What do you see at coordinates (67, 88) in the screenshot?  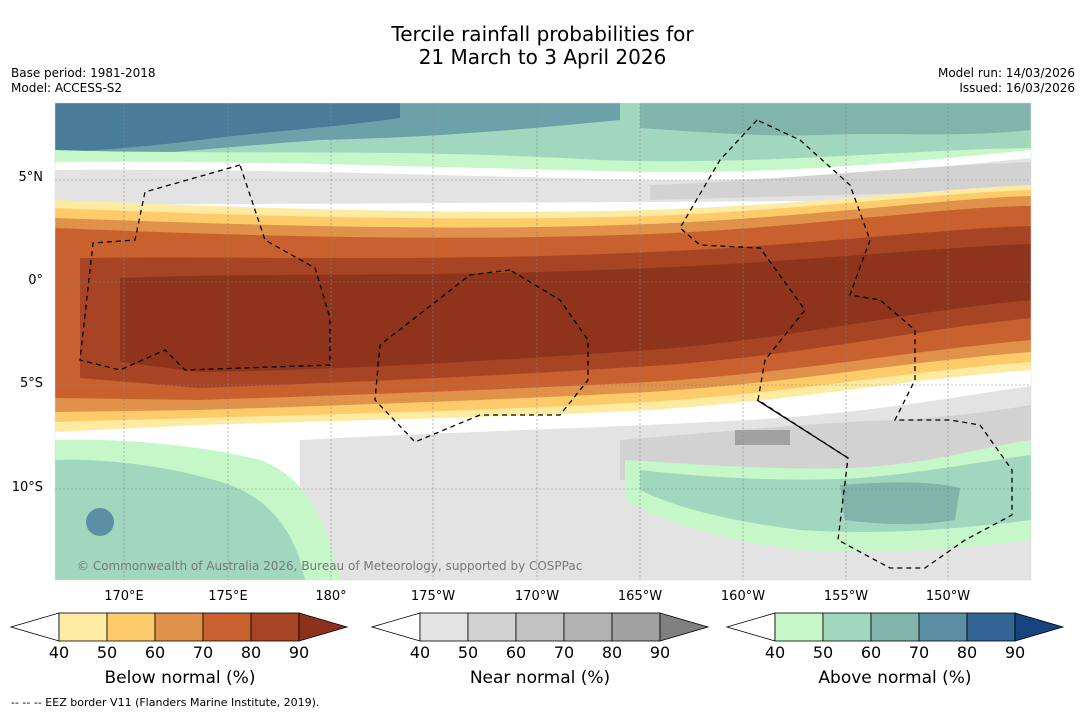 I see `model-name: Model: ACCESS-S2` at bounding box center [67, 88].